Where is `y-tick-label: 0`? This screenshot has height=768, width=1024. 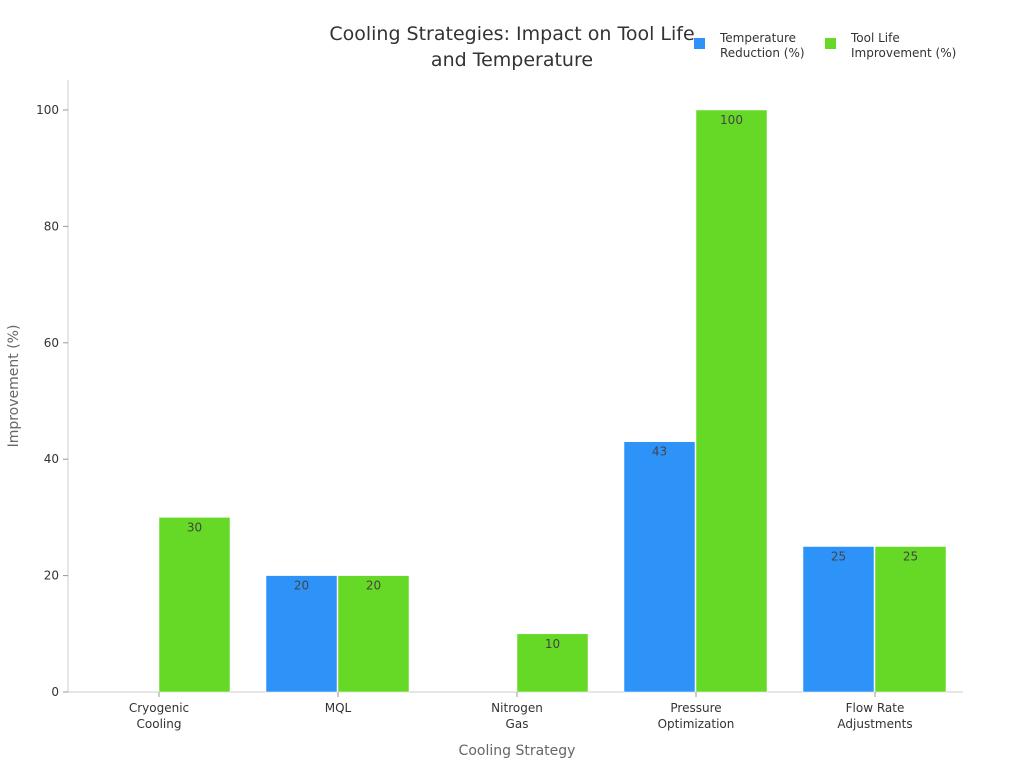 y-tick-label: 0 is located at coordinates (55, 692).